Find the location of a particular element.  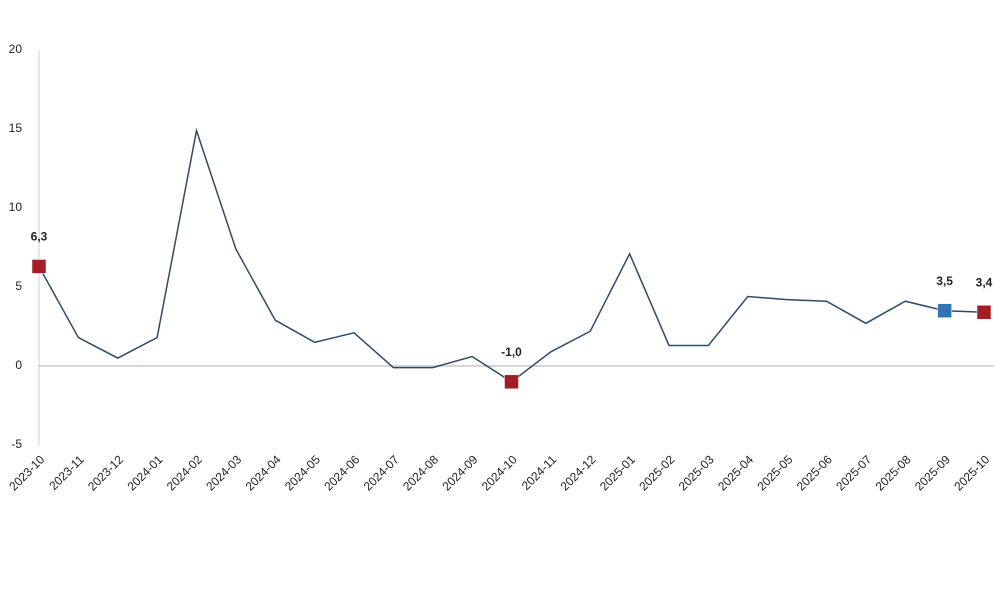

x-tick-label: 2024-02 is located at coordinates (184, 472).